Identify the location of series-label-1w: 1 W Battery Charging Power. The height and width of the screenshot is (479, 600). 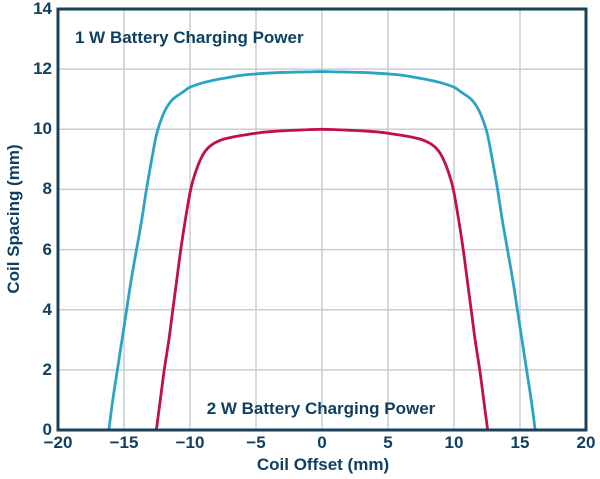
(189, 37).